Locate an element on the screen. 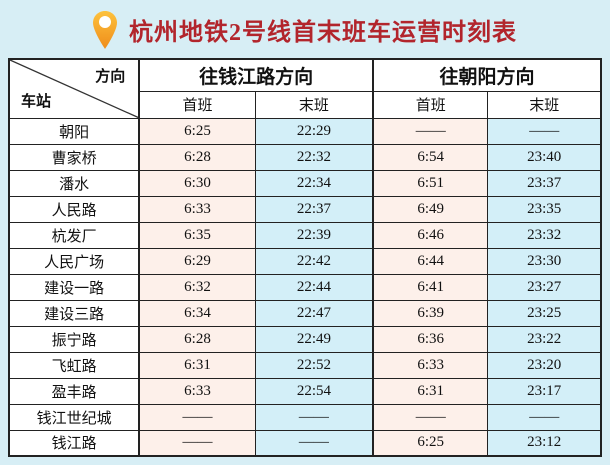 The image size is (610, 465). chaoyang-last-train-cell: 23:25 is located at coordinates (544, 313).